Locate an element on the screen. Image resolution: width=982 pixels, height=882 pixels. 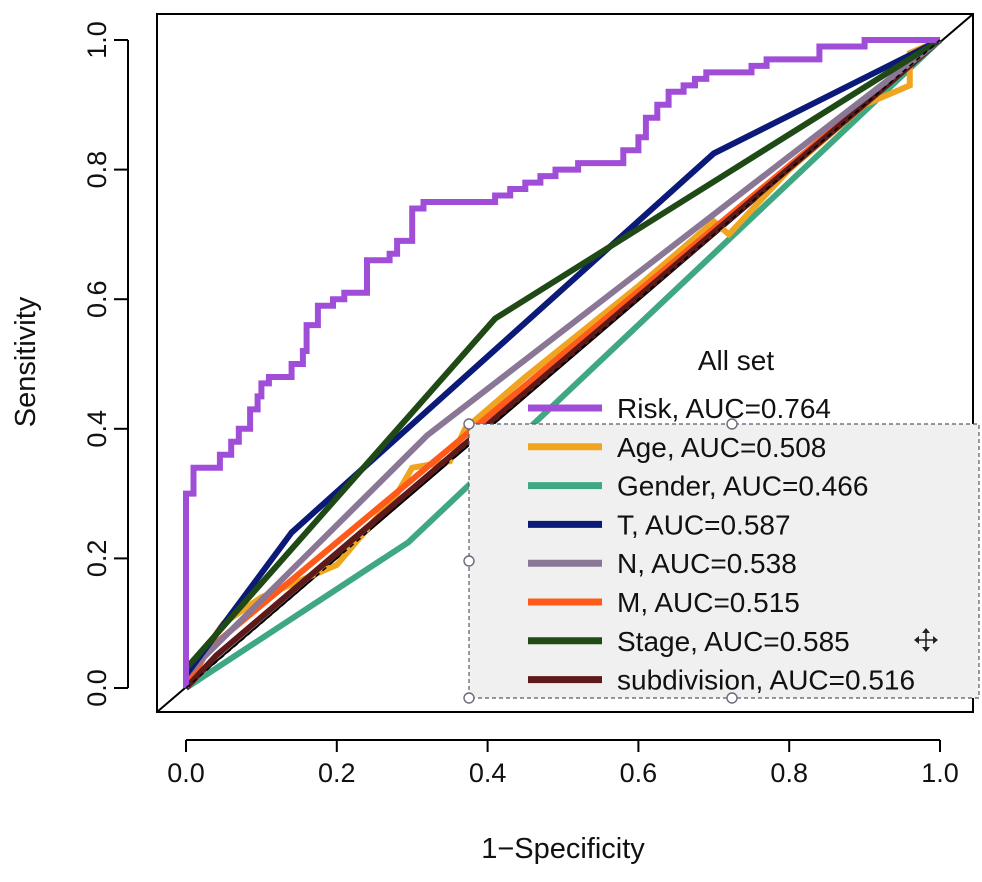
y-tick-label: 0.8 is located at coordinates (97, 170).